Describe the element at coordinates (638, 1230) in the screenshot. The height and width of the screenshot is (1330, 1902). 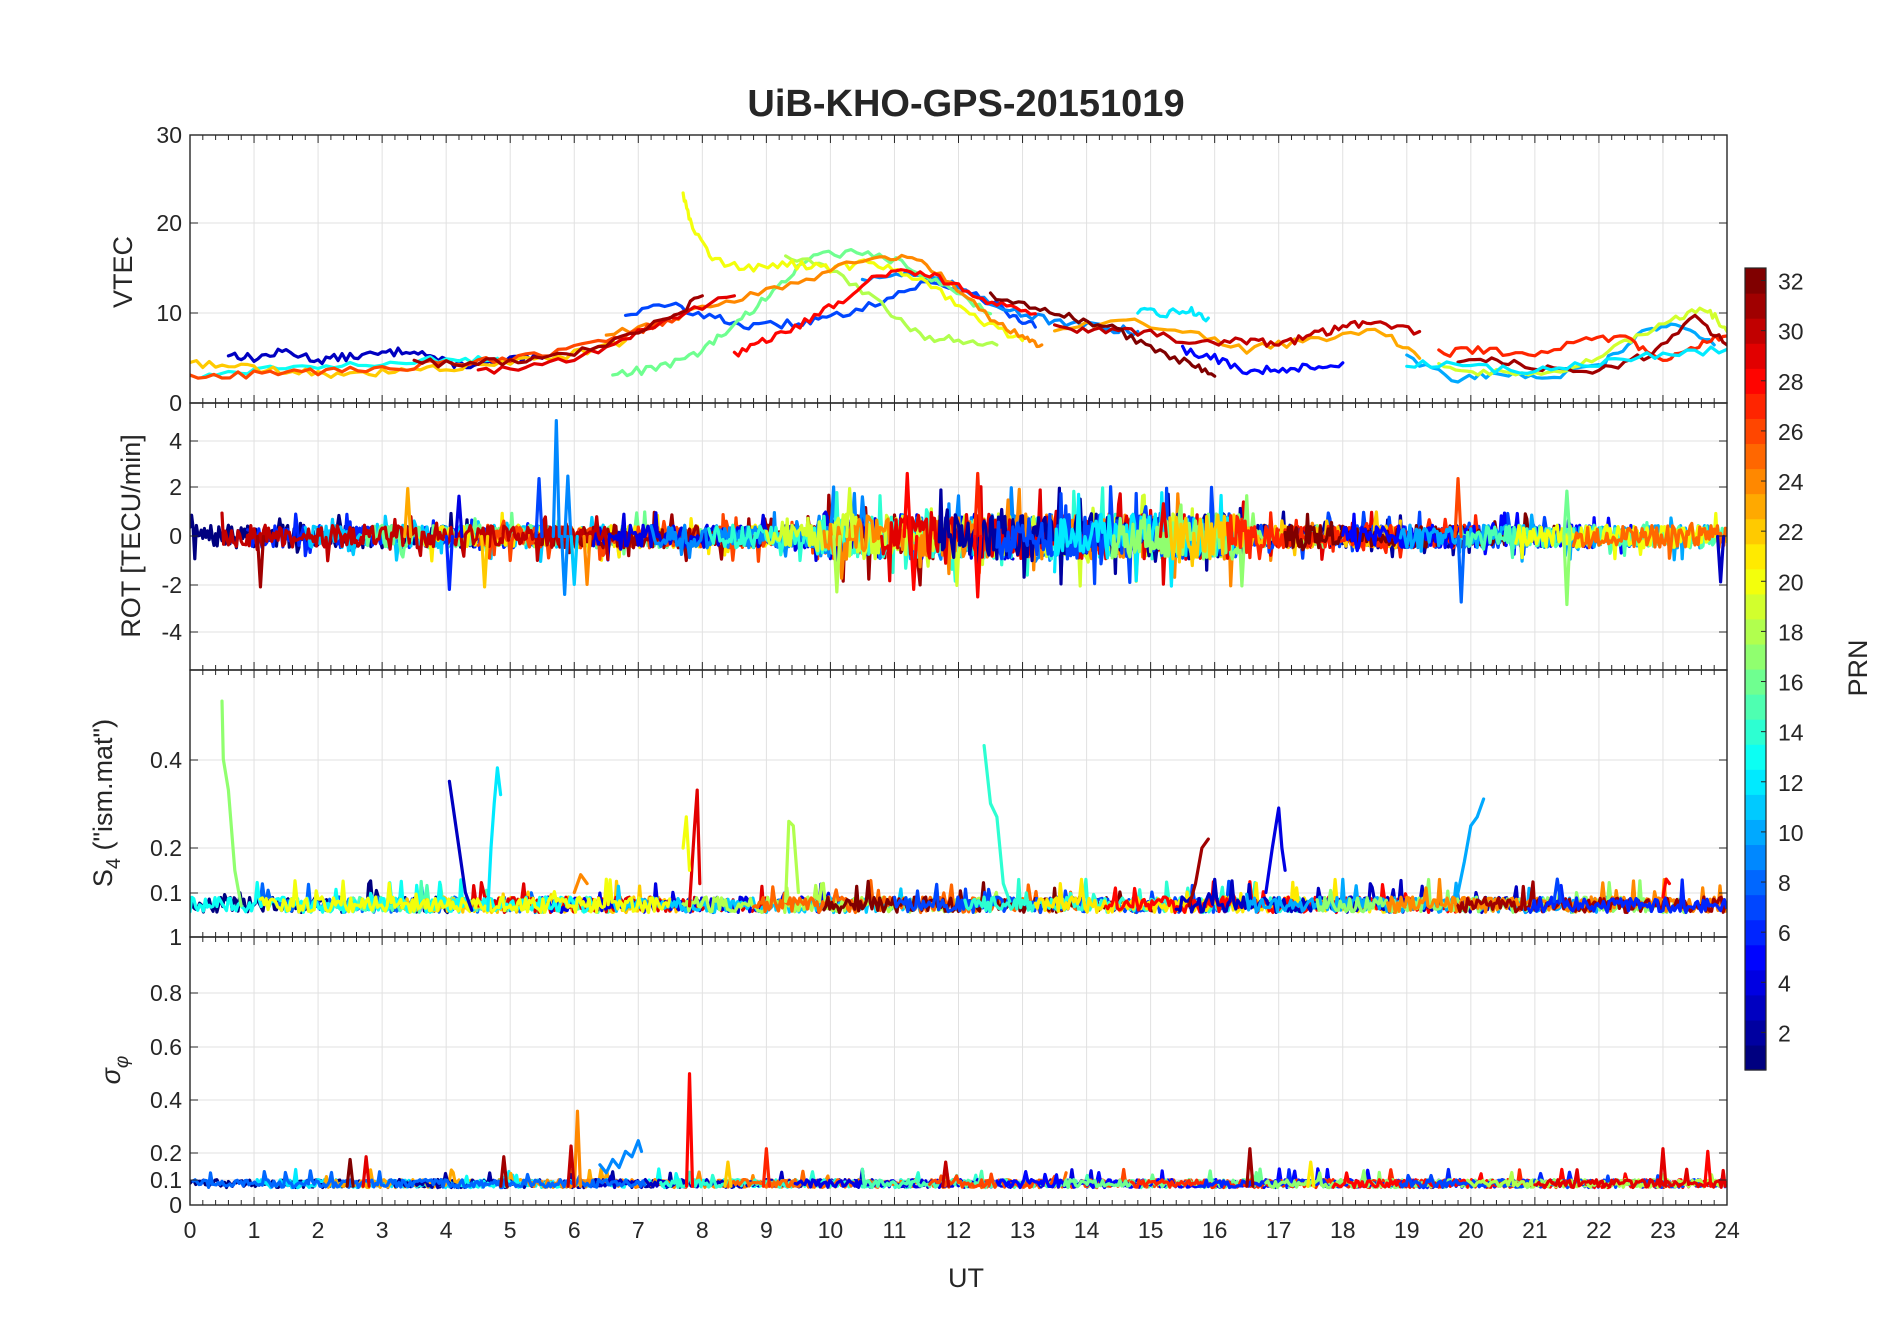
I see `x-tick-label: 7` at that location.